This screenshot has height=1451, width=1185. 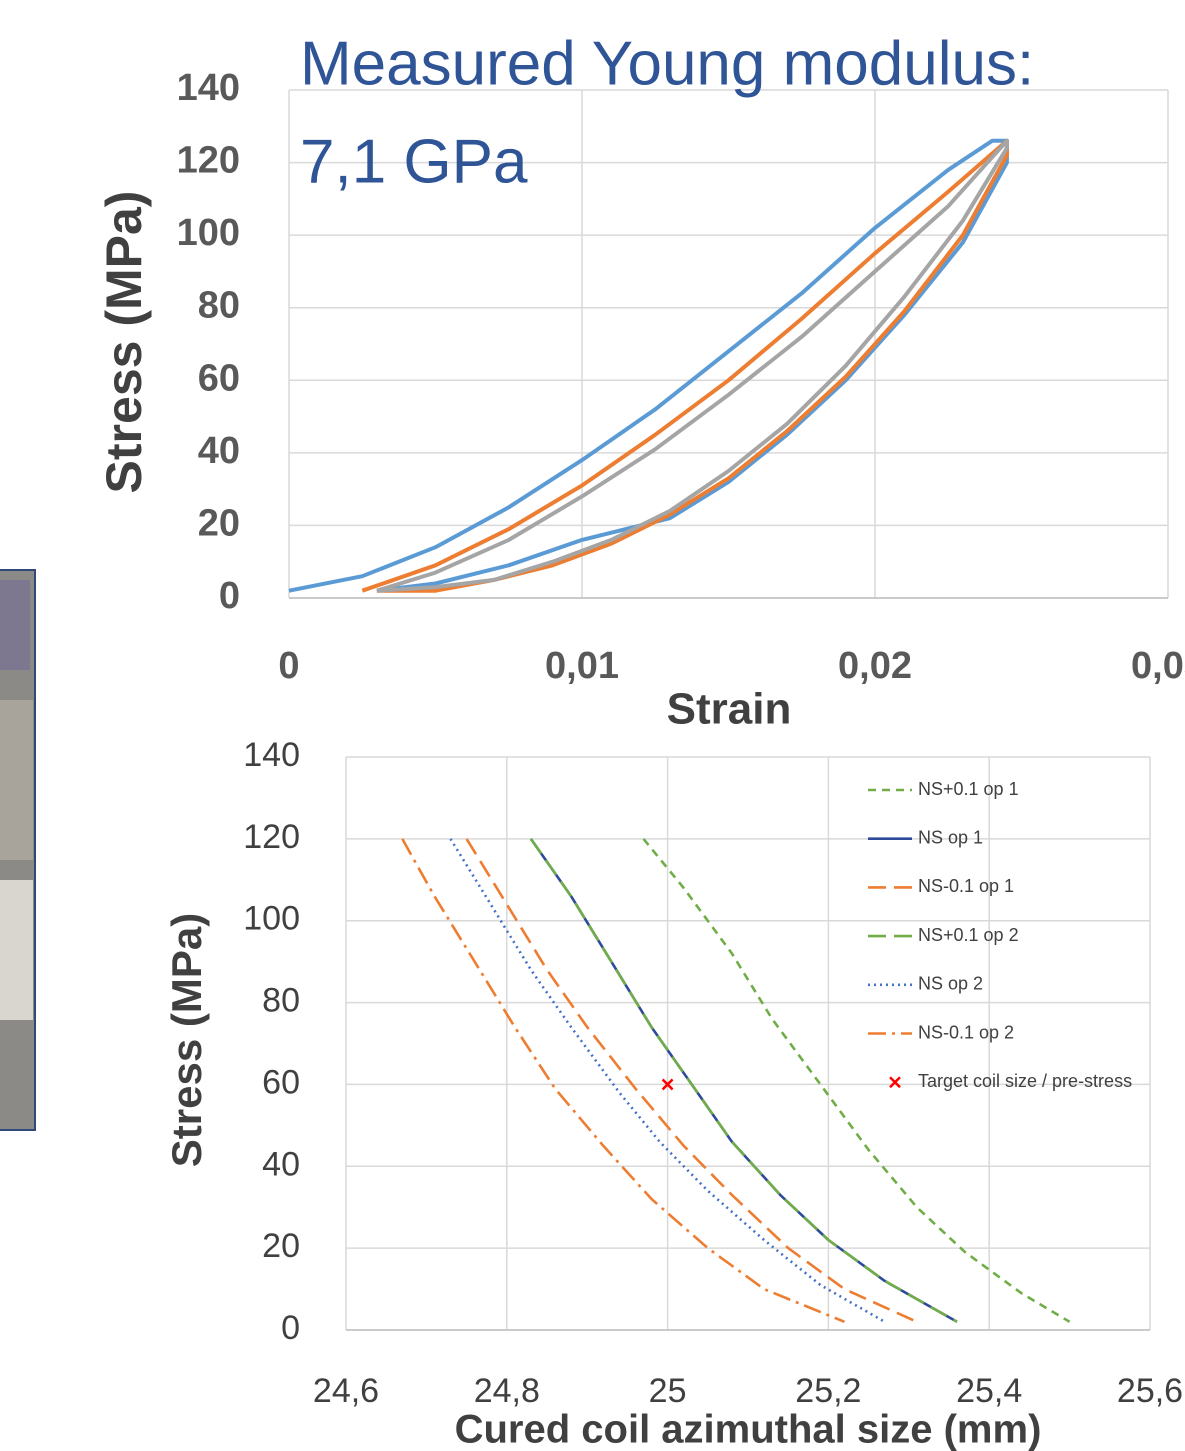 I want to click on x-axis-label: Strain, so click(x=729, y=709).